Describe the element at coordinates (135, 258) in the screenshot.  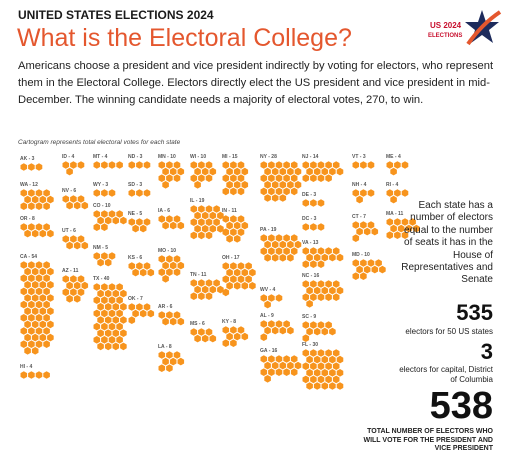
I see `state-label: KS - 6` at that location.